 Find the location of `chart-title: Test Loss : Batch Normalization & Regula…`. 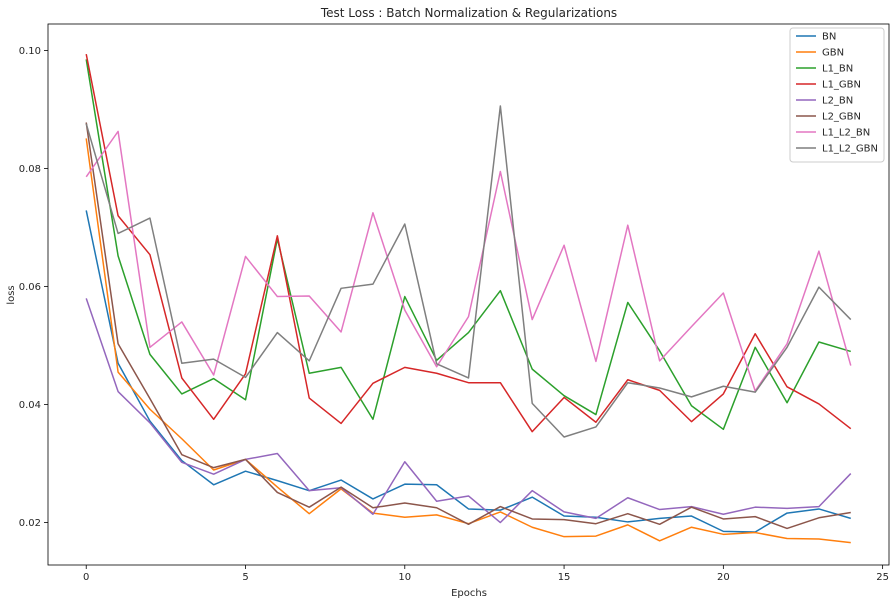

chart-title: Test Loss : Batch Normalization & Regula… is located at coordinates (468, 13).